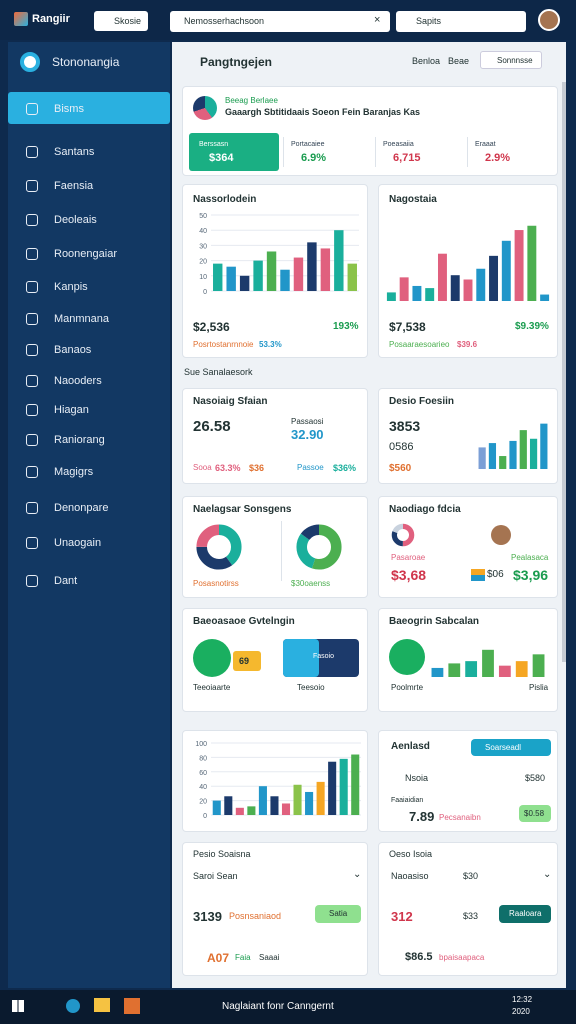 Image resolution: width=576 pixels, height=1024 pixels. I want to click on button: Soarseadl, so click(511, 747).